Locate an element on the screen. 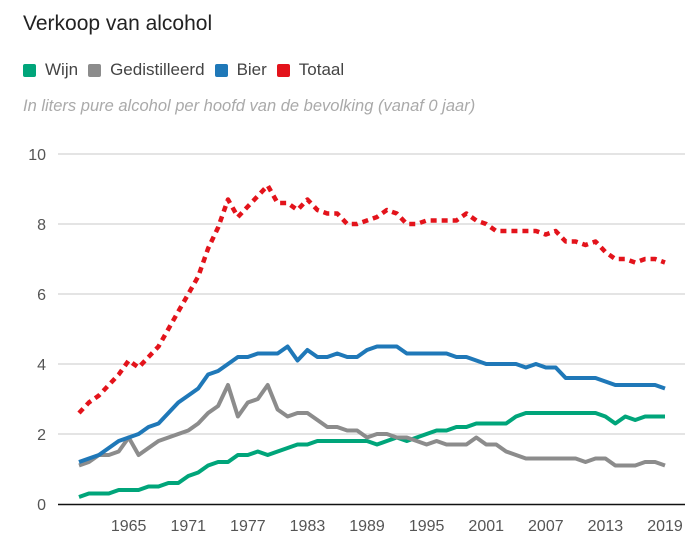  legend-item-wijn: Wijn is located at coordinates (50, 70).